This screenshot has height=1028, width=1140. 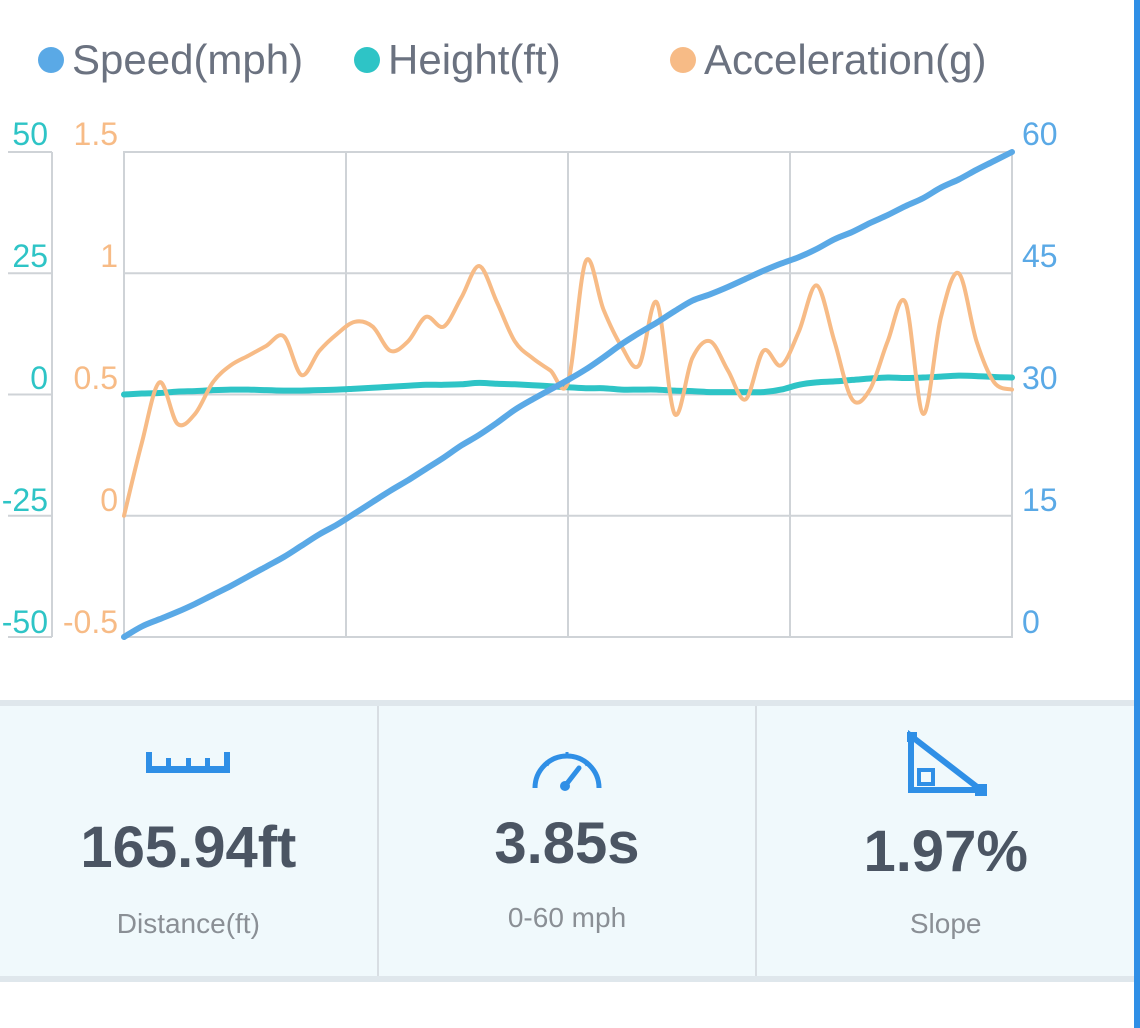 What do you see at coordinates (188, 59) in the screenshot?
I see `legend-label-speed: Speed(mph)` at bounding box center [188, 59].